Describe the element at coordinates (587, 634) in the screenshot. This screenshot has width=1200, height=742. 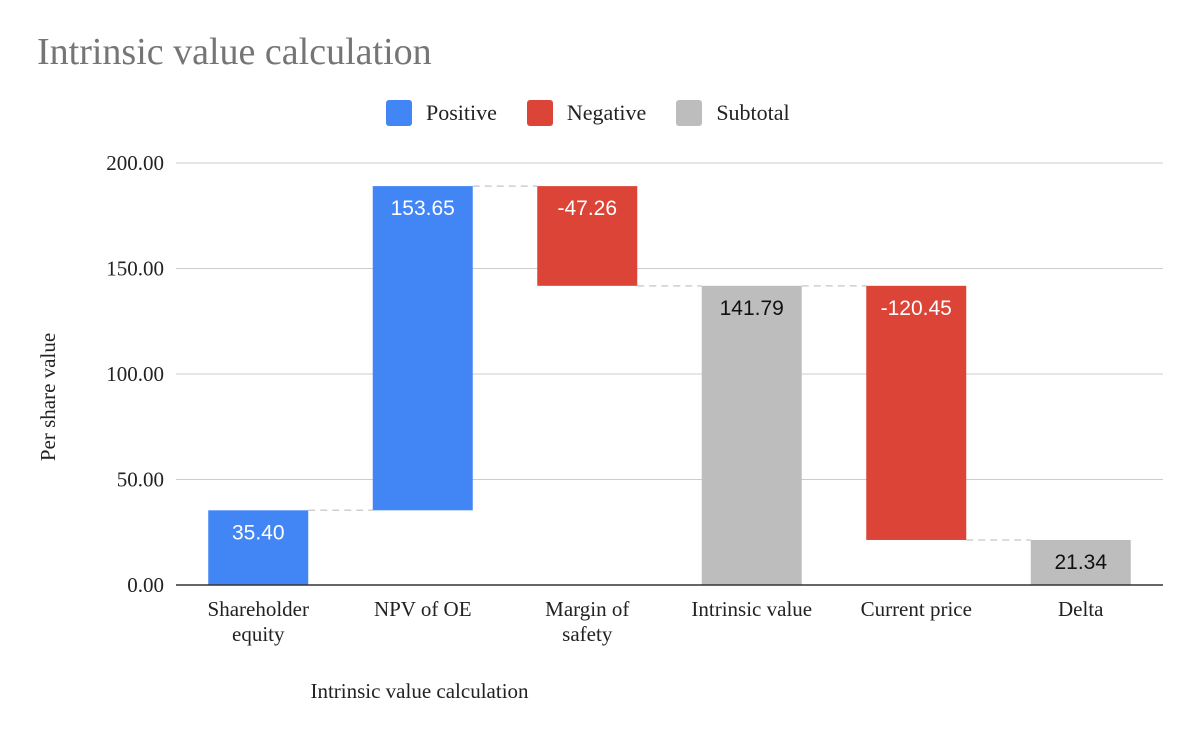
I see `x-tick-label: safety` at that location.